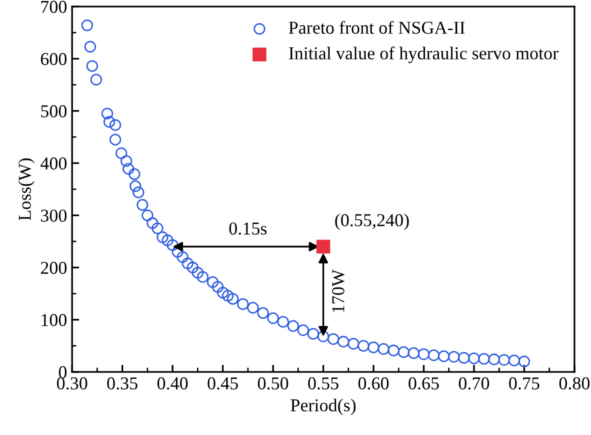 The height and width of the screenshot is (435, 591). I want to click on y-tick-label: 600, so click(53, 59).